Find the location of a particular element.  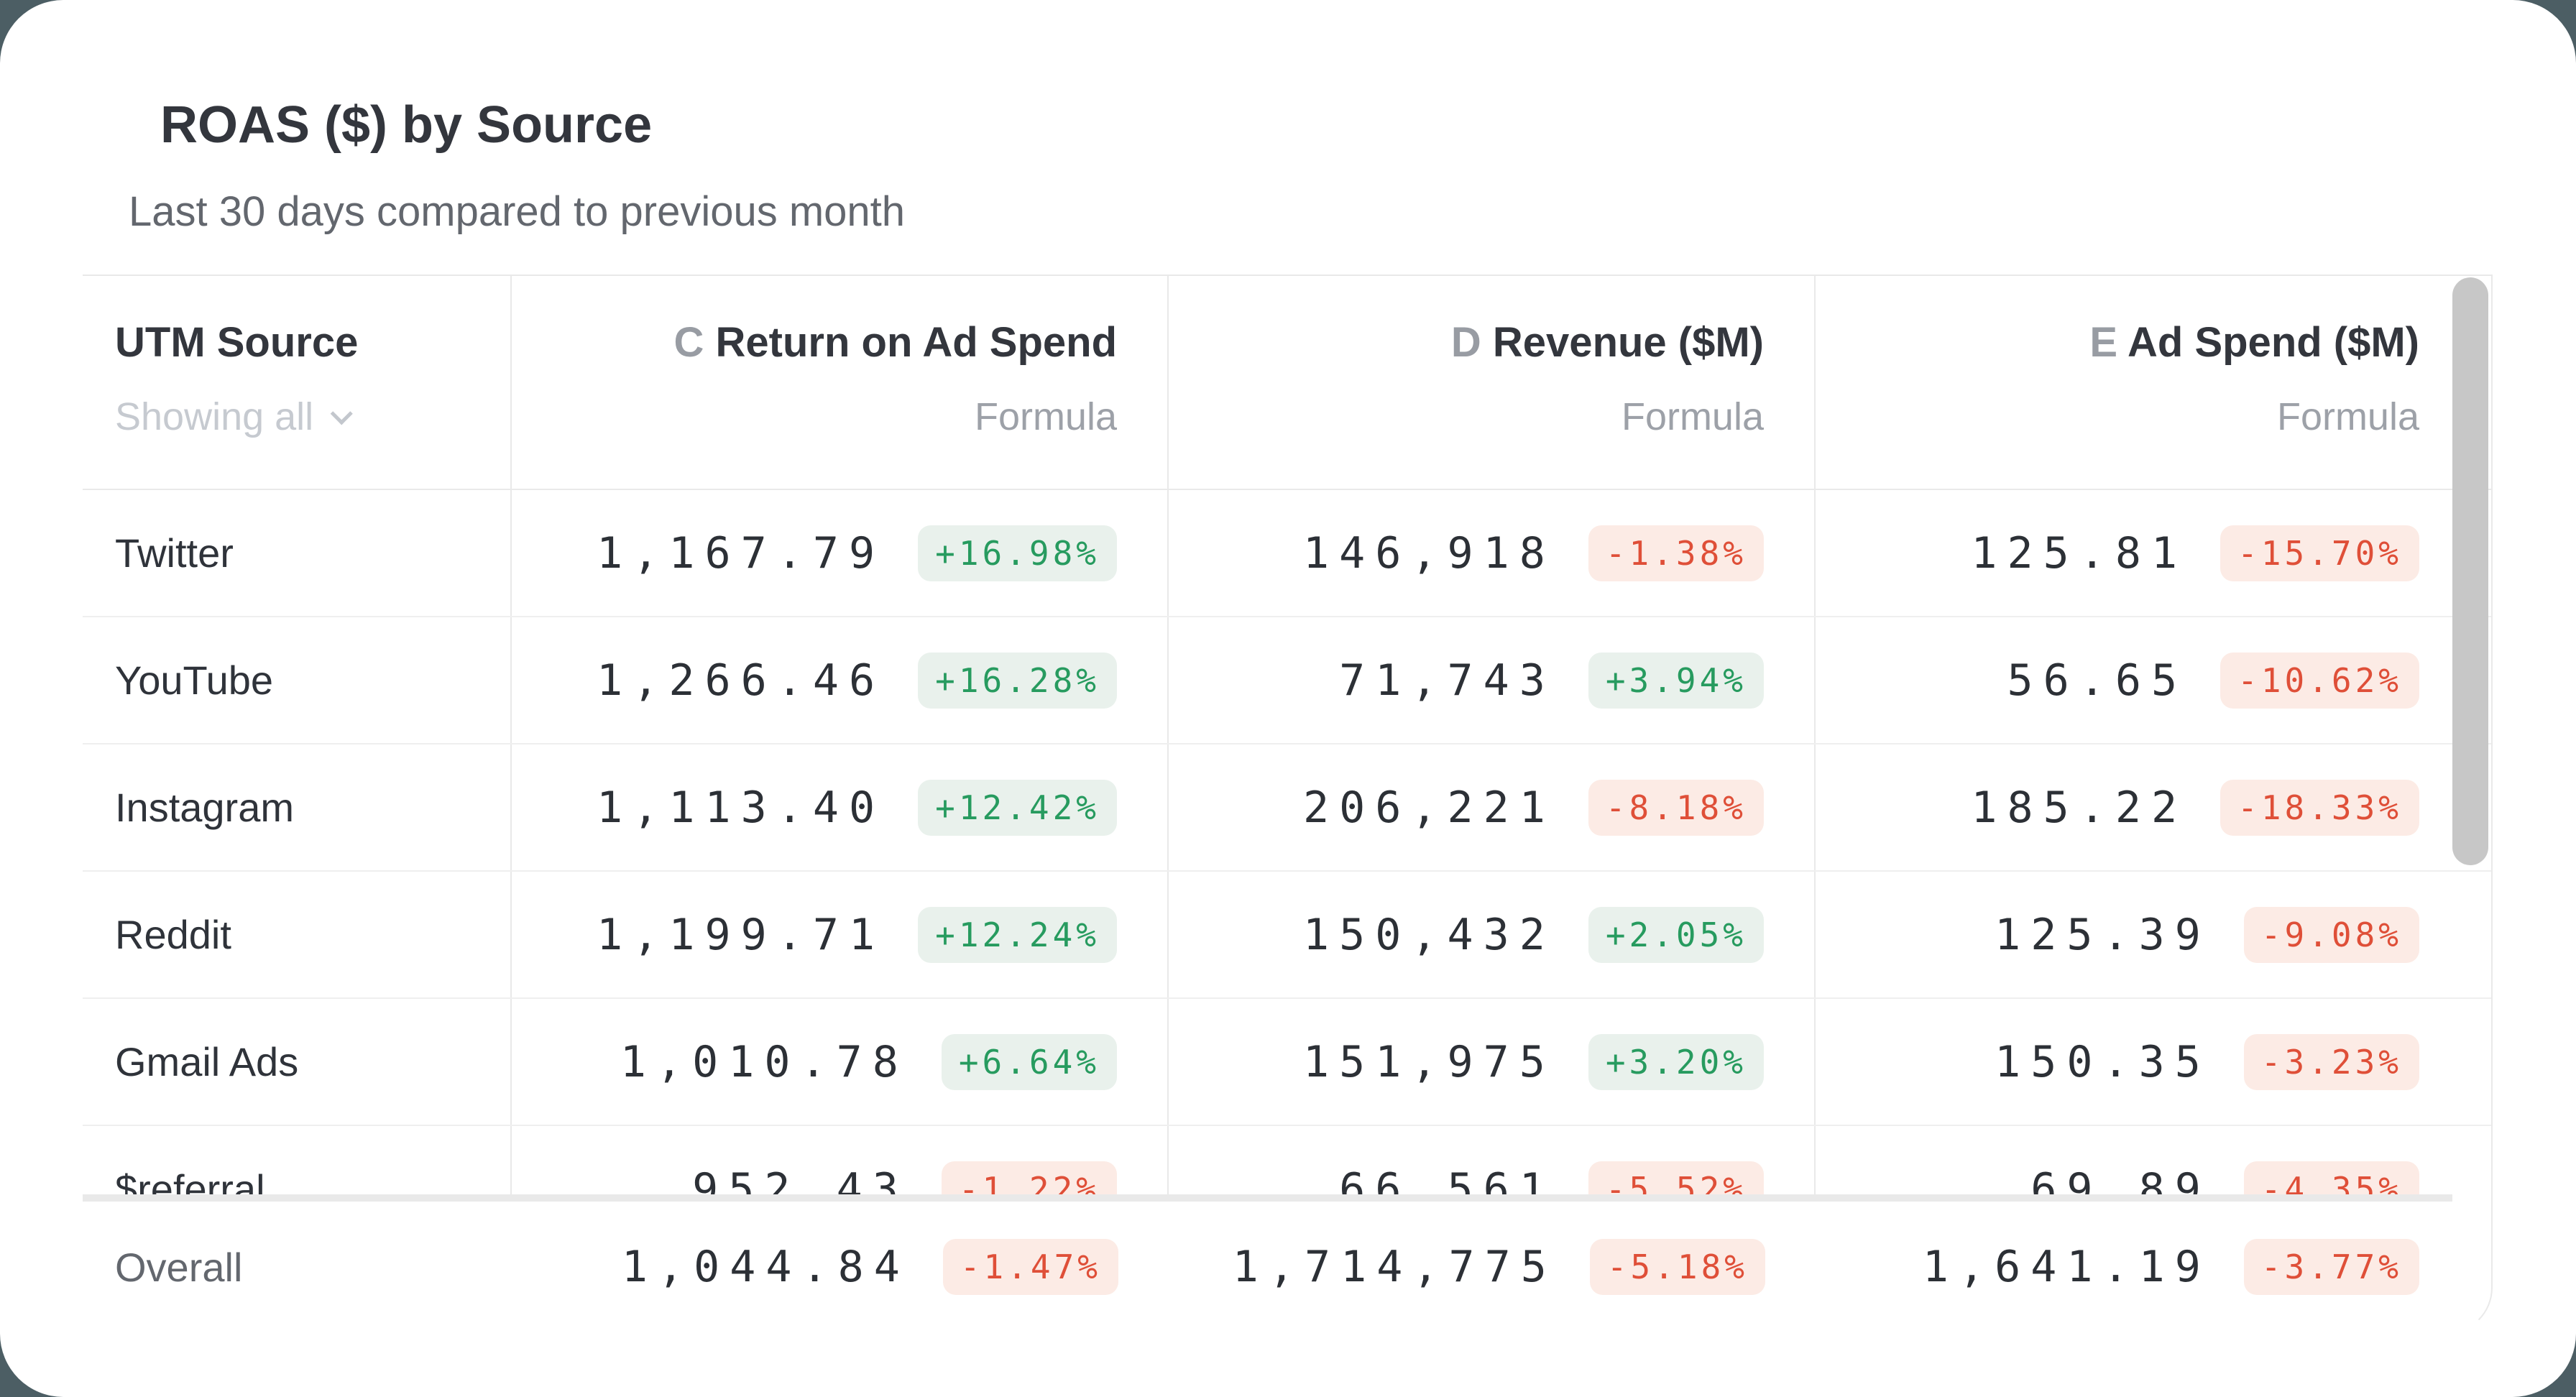

delta-badge: -9.08% is located at coordinates (2331, 934).